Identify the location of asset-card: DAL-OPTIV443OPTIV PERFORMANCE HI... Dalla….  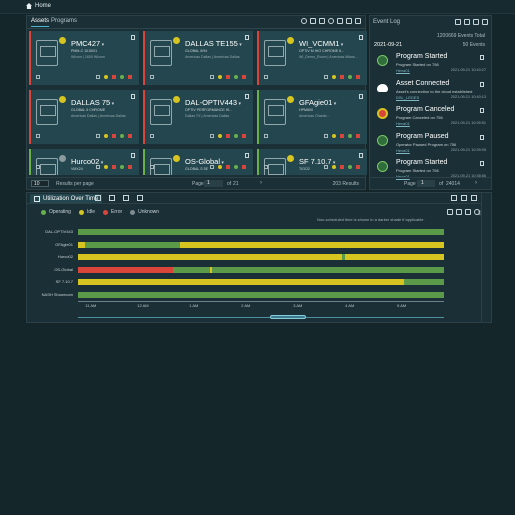
(198, 117).